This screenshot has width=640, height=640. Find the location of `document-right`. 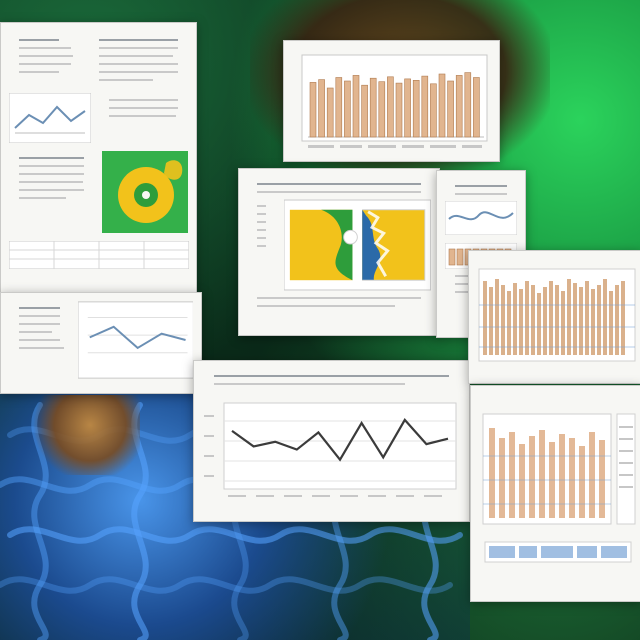

document-right is located at coordinates (554, 317).